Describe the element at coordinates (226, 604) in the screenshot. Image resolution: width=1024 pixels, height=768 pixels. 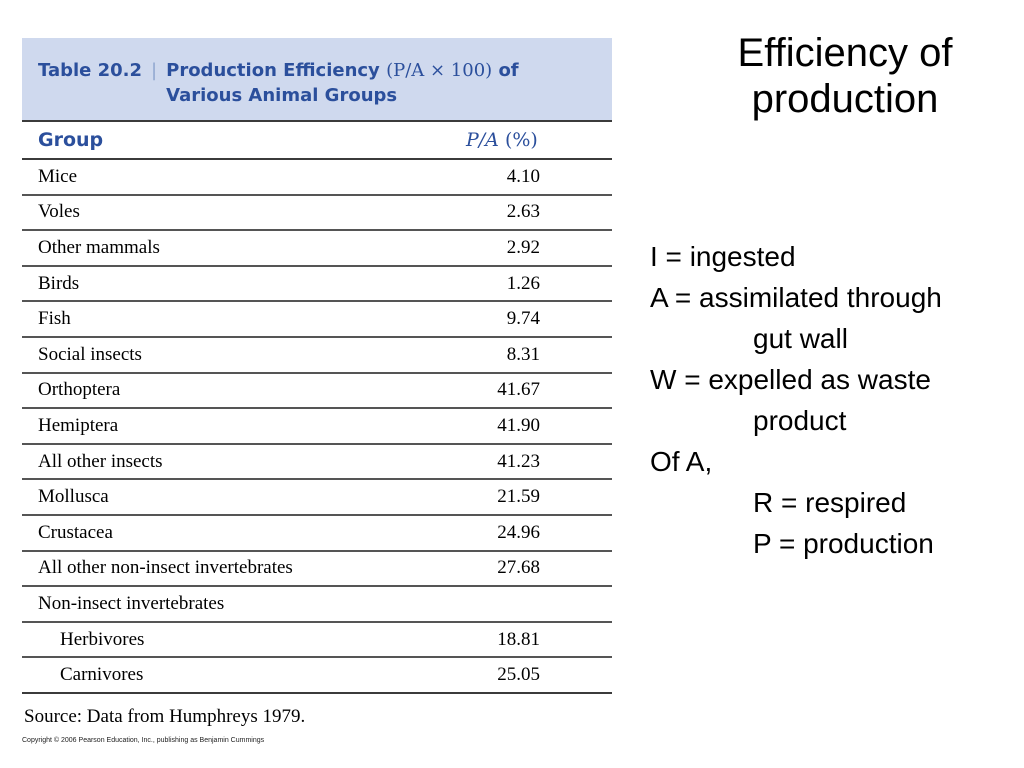
I see `row-group: Non-insect invertebrates` at that location.